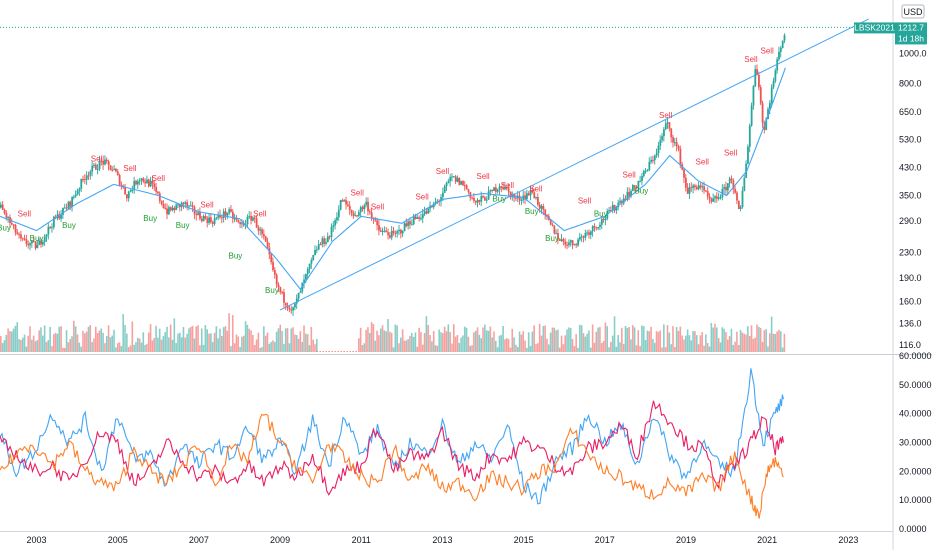 This screenshot has height=555, width=932. Describe the element at coordinates (848, 540) in the screenshot. I see `time-tick-label: 2023` at that location.